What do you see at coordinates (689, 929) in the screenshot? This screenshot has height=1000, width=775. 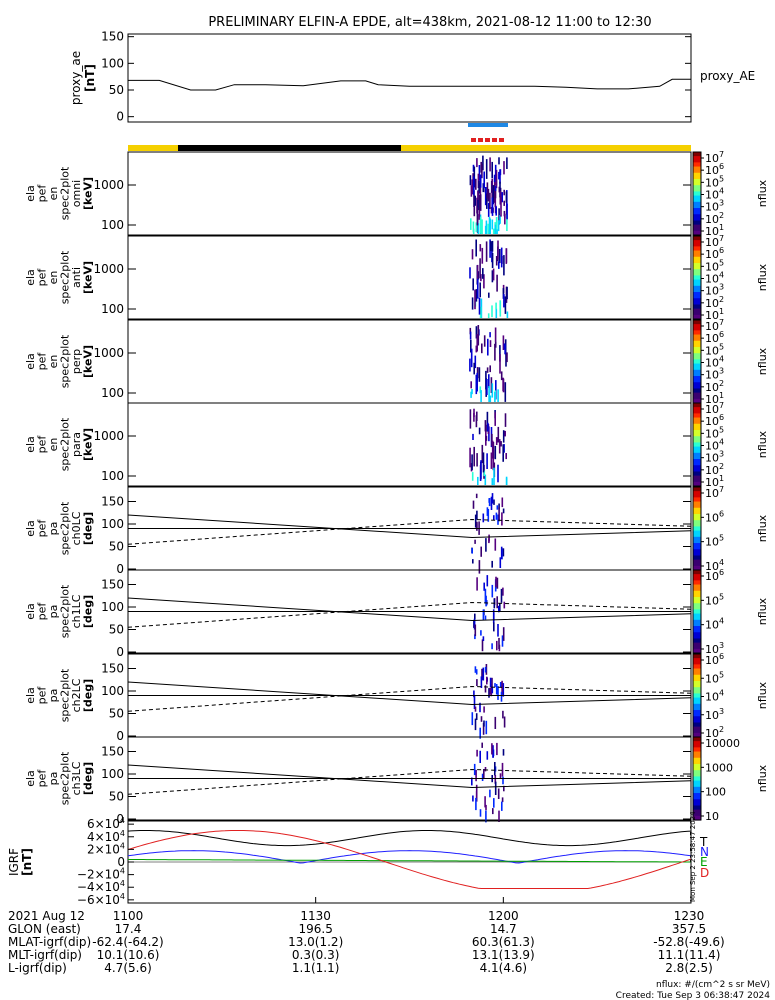 I see `xaxis-value: 357.5` at bounding box center [689, 929].